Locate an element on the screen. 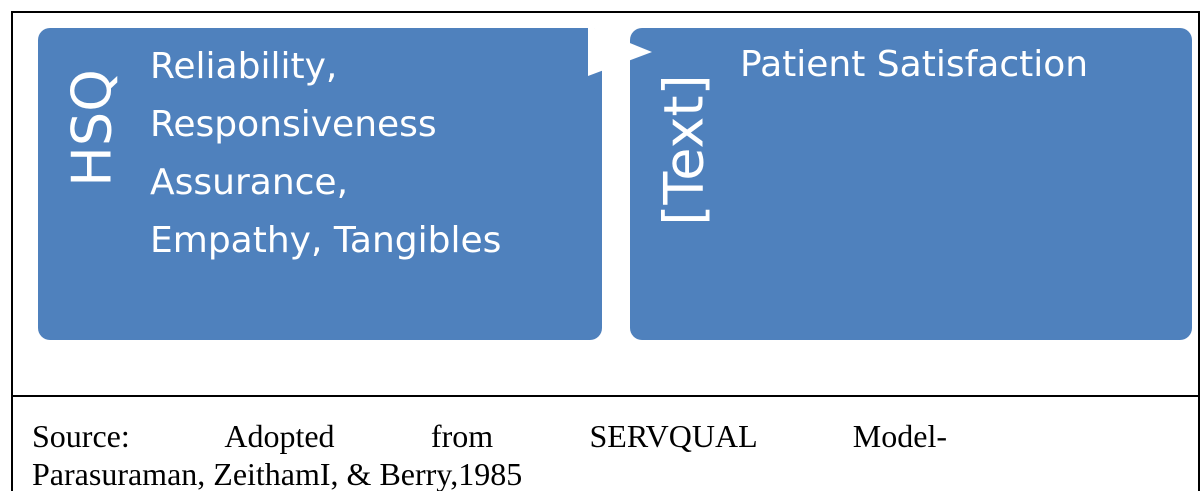 The height and width of the screenshot is (491, 1200). node-label: HSQ is located at coordinates (92, 127).